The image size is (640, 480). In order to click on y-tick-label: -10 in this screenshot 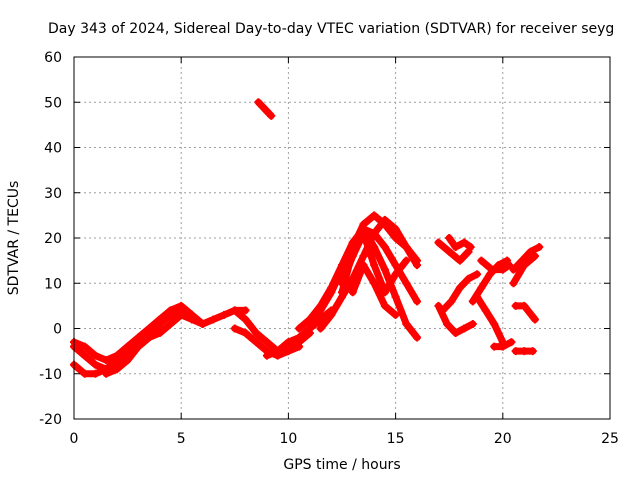, I will do `click(50, 375)`.